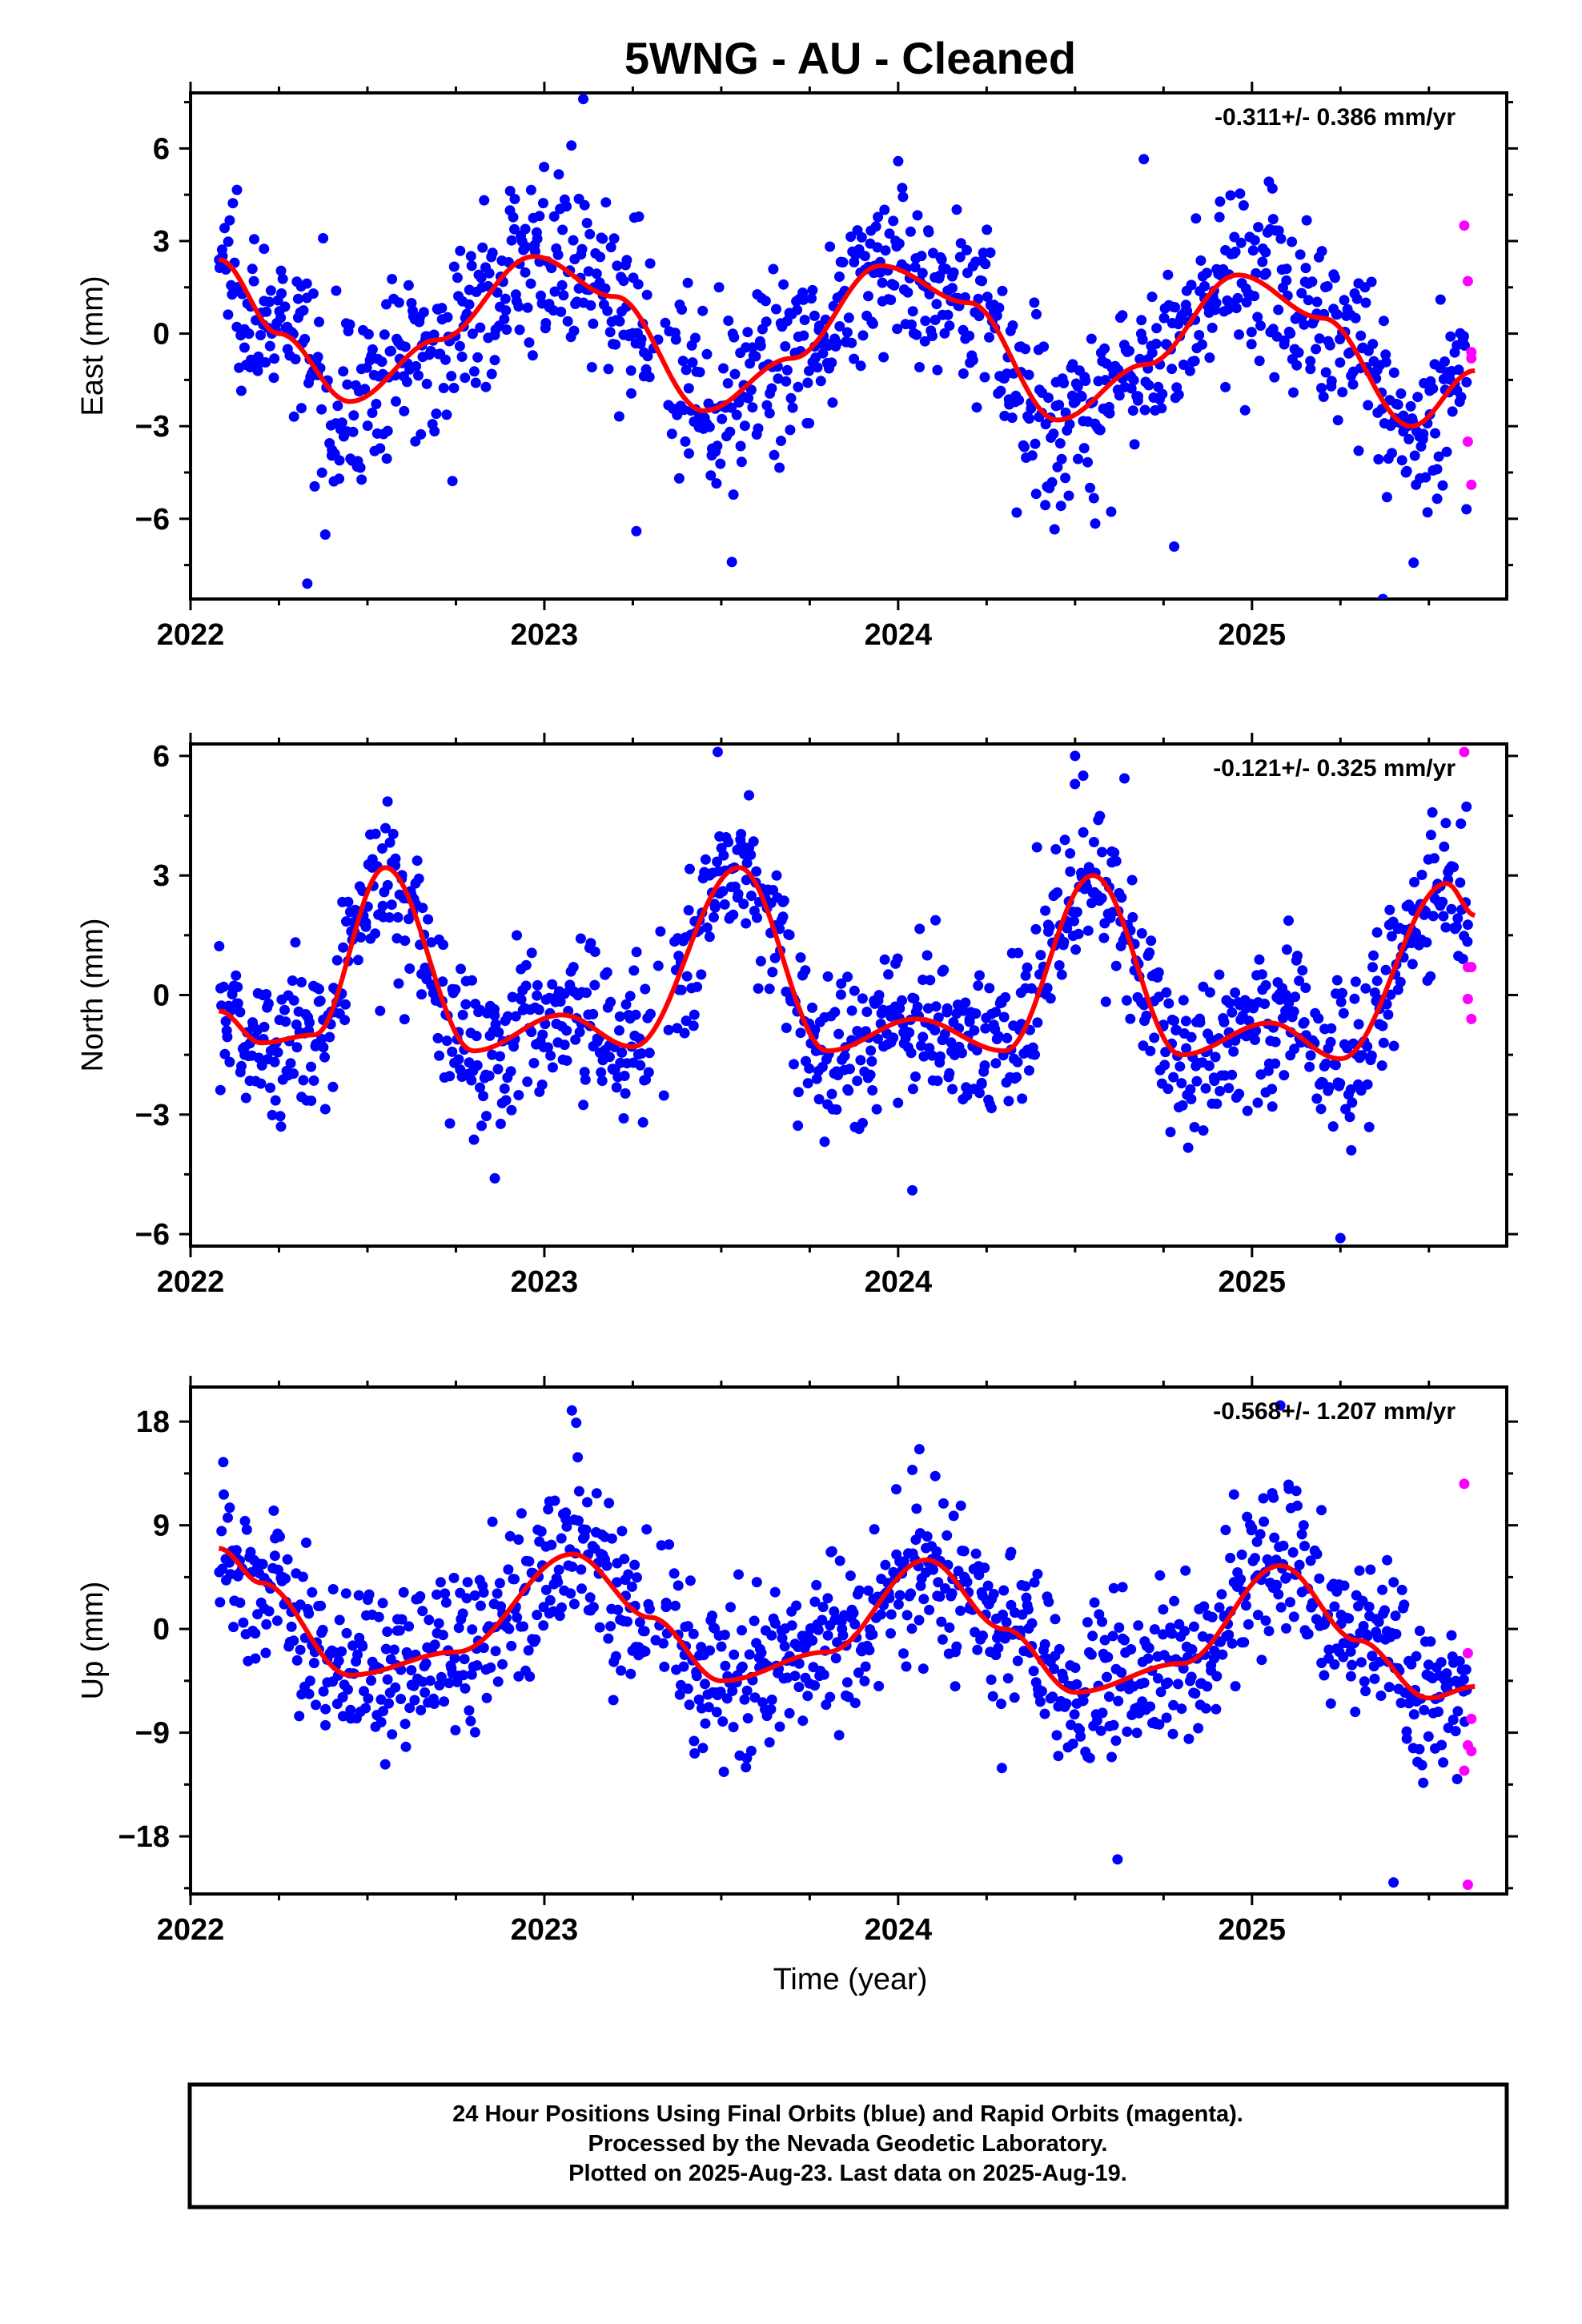 The image size is (1582, 2324). Describe the element at coordinates (152, 1235) in the screenshot. I see `north-y-tick-label: −6` at that location.